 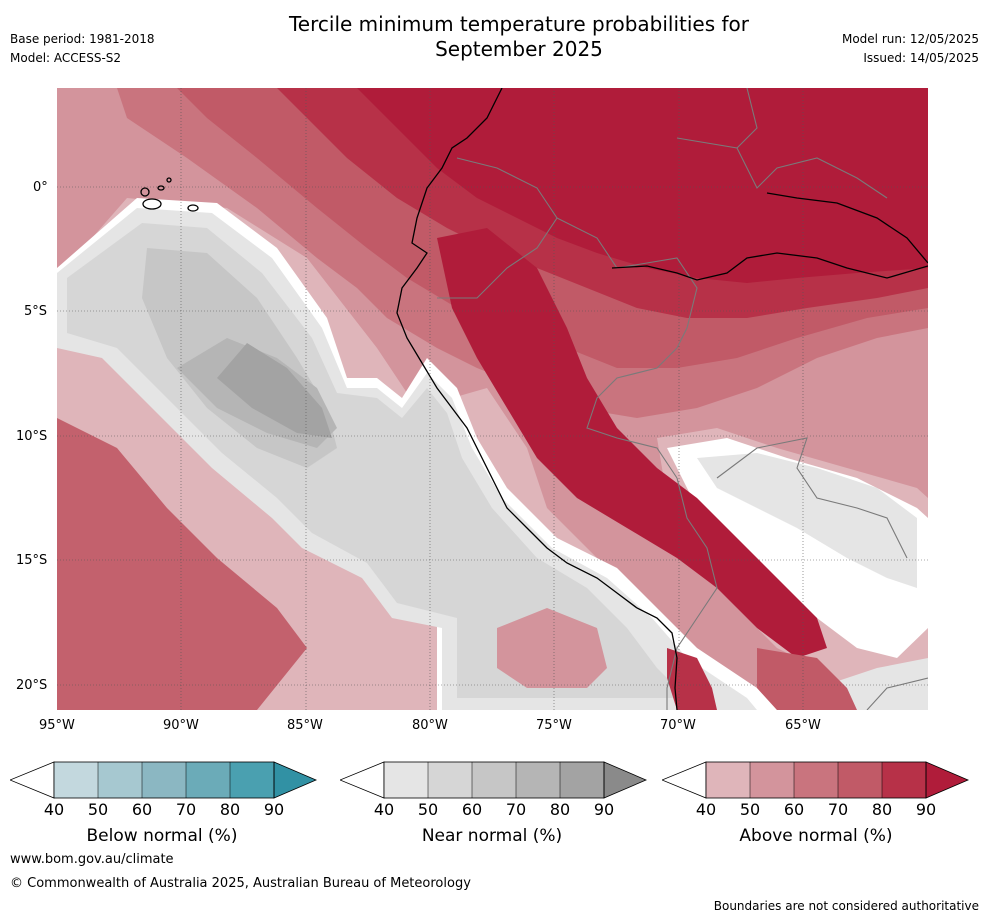 What do you see at coordinates (816, 780) in the screenshot?
I see `colorbar-above` at bounding box center [816, 780].